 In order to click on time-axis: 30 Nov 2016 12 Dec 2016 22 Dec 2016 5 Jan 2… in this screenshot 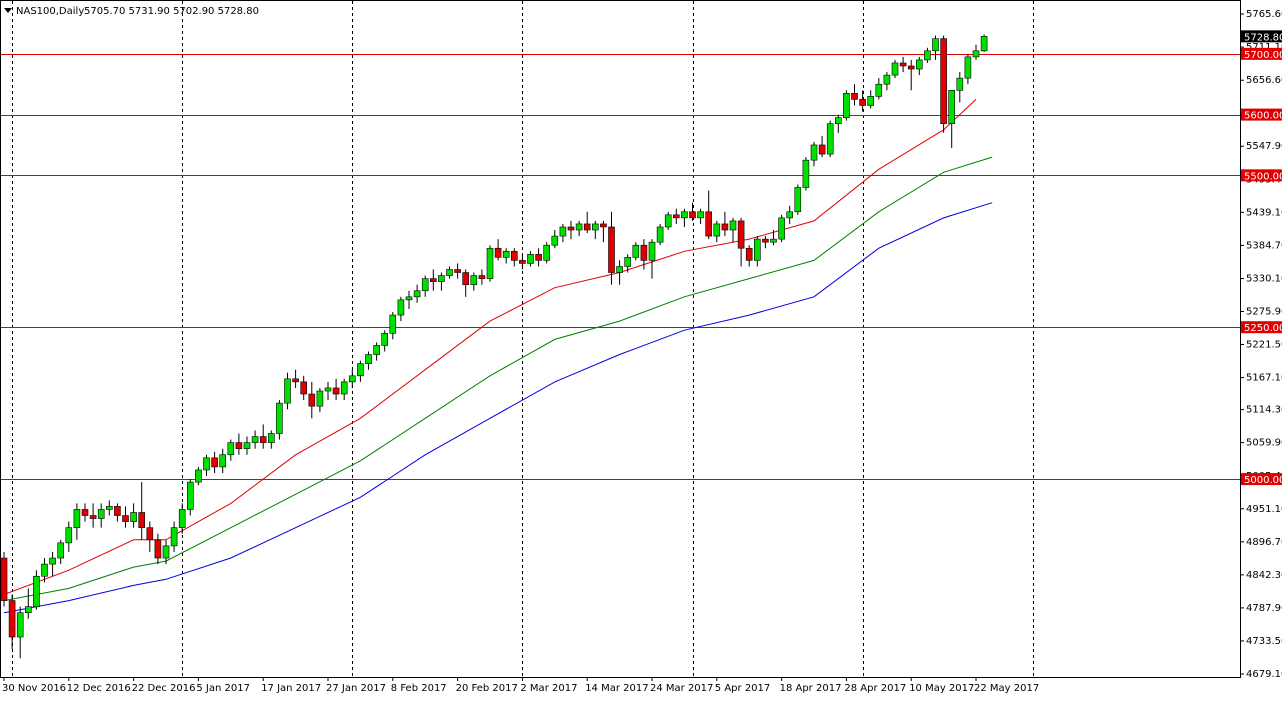, I will do `click(520, 685)`.